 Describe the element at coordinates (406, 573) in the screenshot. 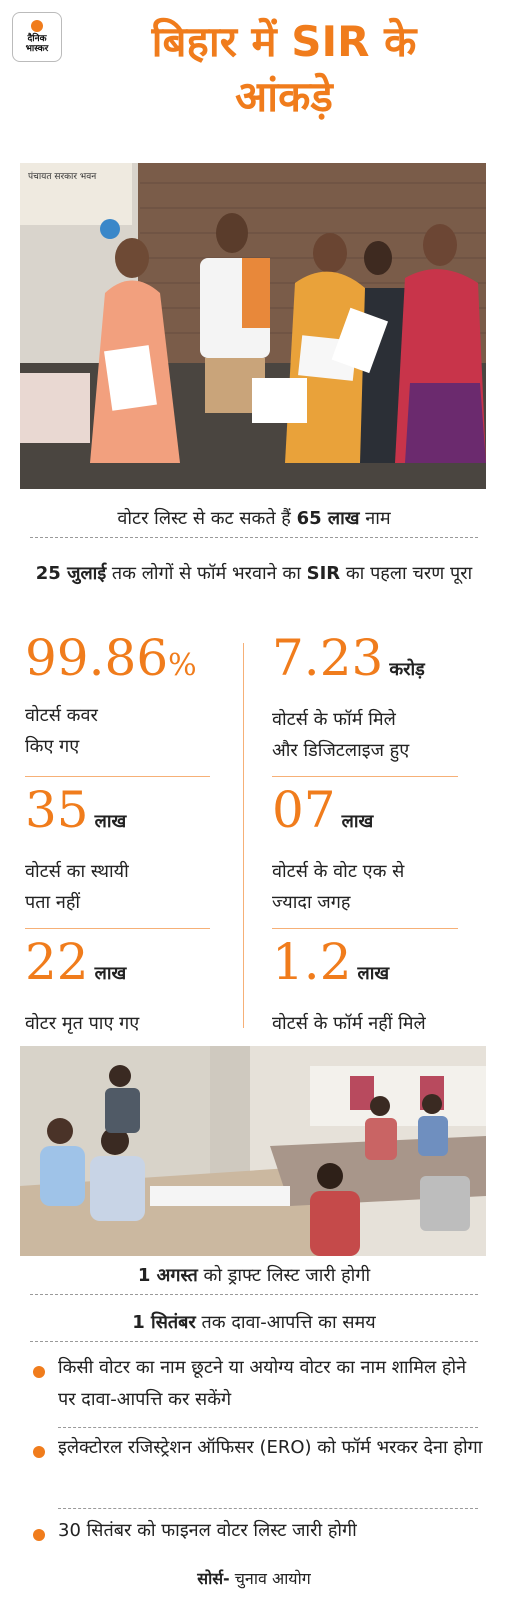

I see `subhead-post: का पहला चरण पूरा` at that location.